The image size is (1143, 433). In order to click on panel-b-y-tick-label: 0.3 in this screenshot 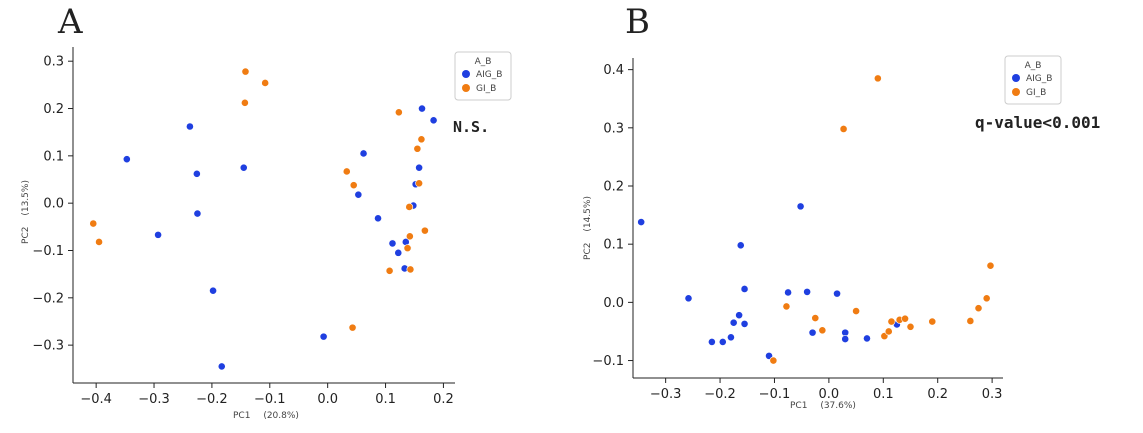, I will do `click(613, 128)`.